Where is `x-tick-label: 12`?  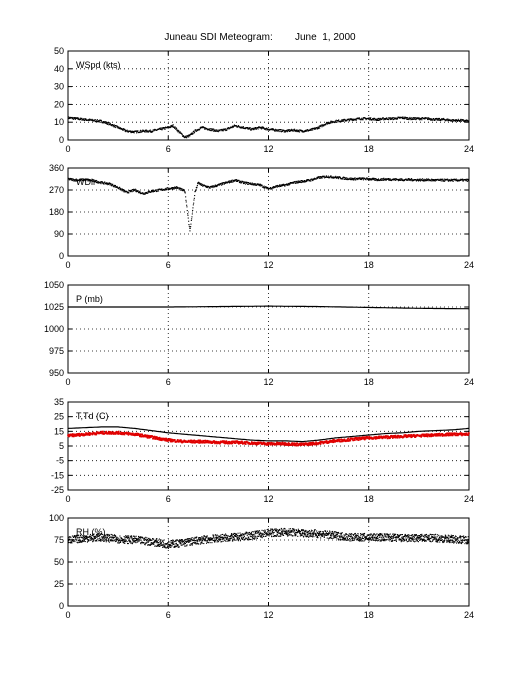 x-tick-label: 12 is located at coordinates (268, 382).